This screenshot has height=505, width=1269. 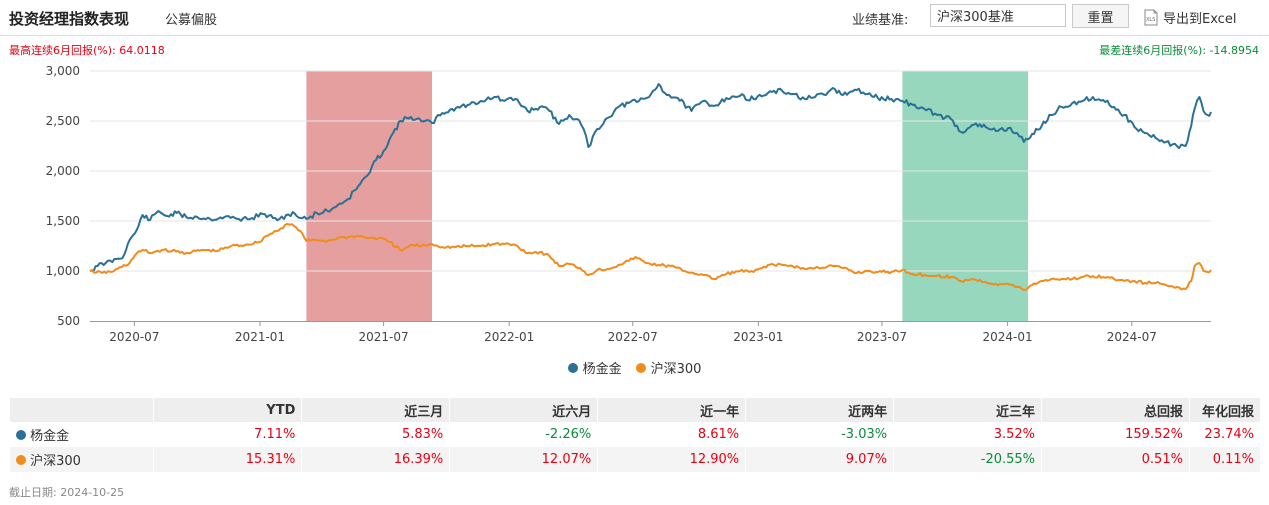 What do you see at coordinates (1200, 19) in the screenshot?
I see `export-label: 导出到Excel` at bounding box center [1200, 19].